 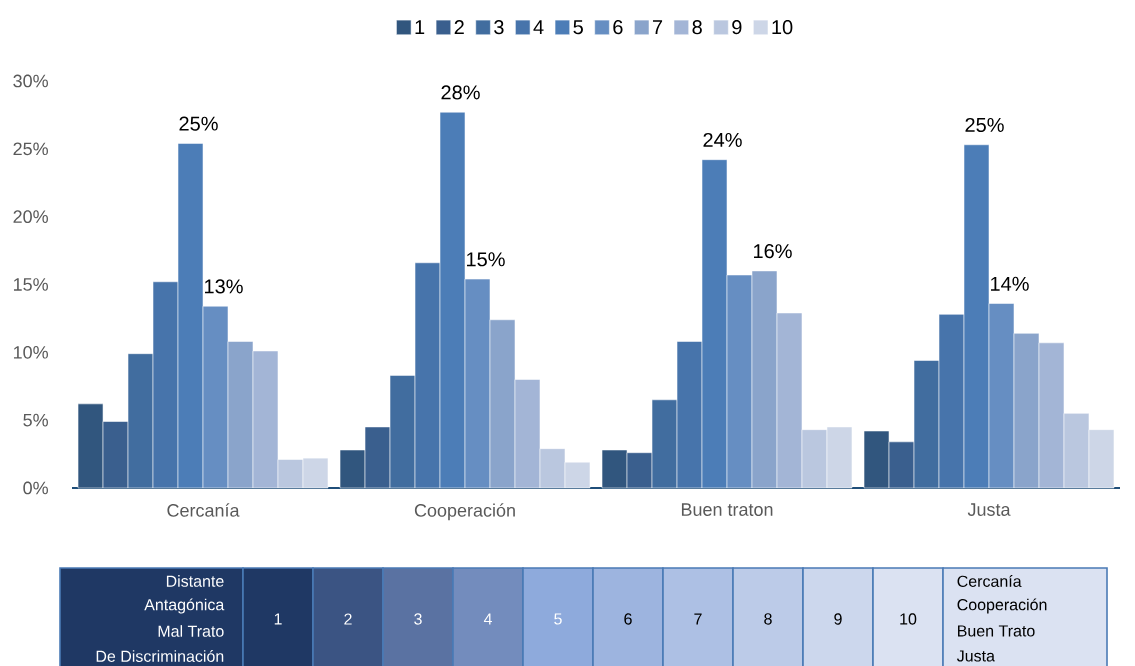 I want to click on text: 5, so click(x=558, y=619).